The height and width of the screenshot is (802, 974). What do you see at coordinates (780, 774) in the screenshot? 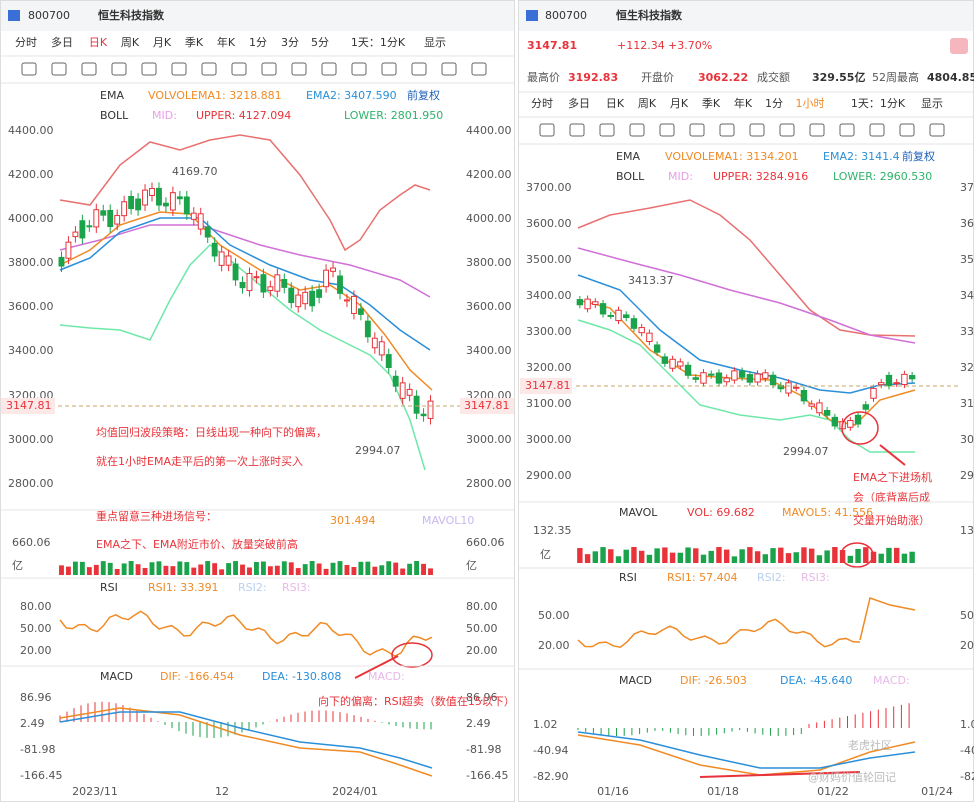
I see `arrow` at bounding box center [780, 774].